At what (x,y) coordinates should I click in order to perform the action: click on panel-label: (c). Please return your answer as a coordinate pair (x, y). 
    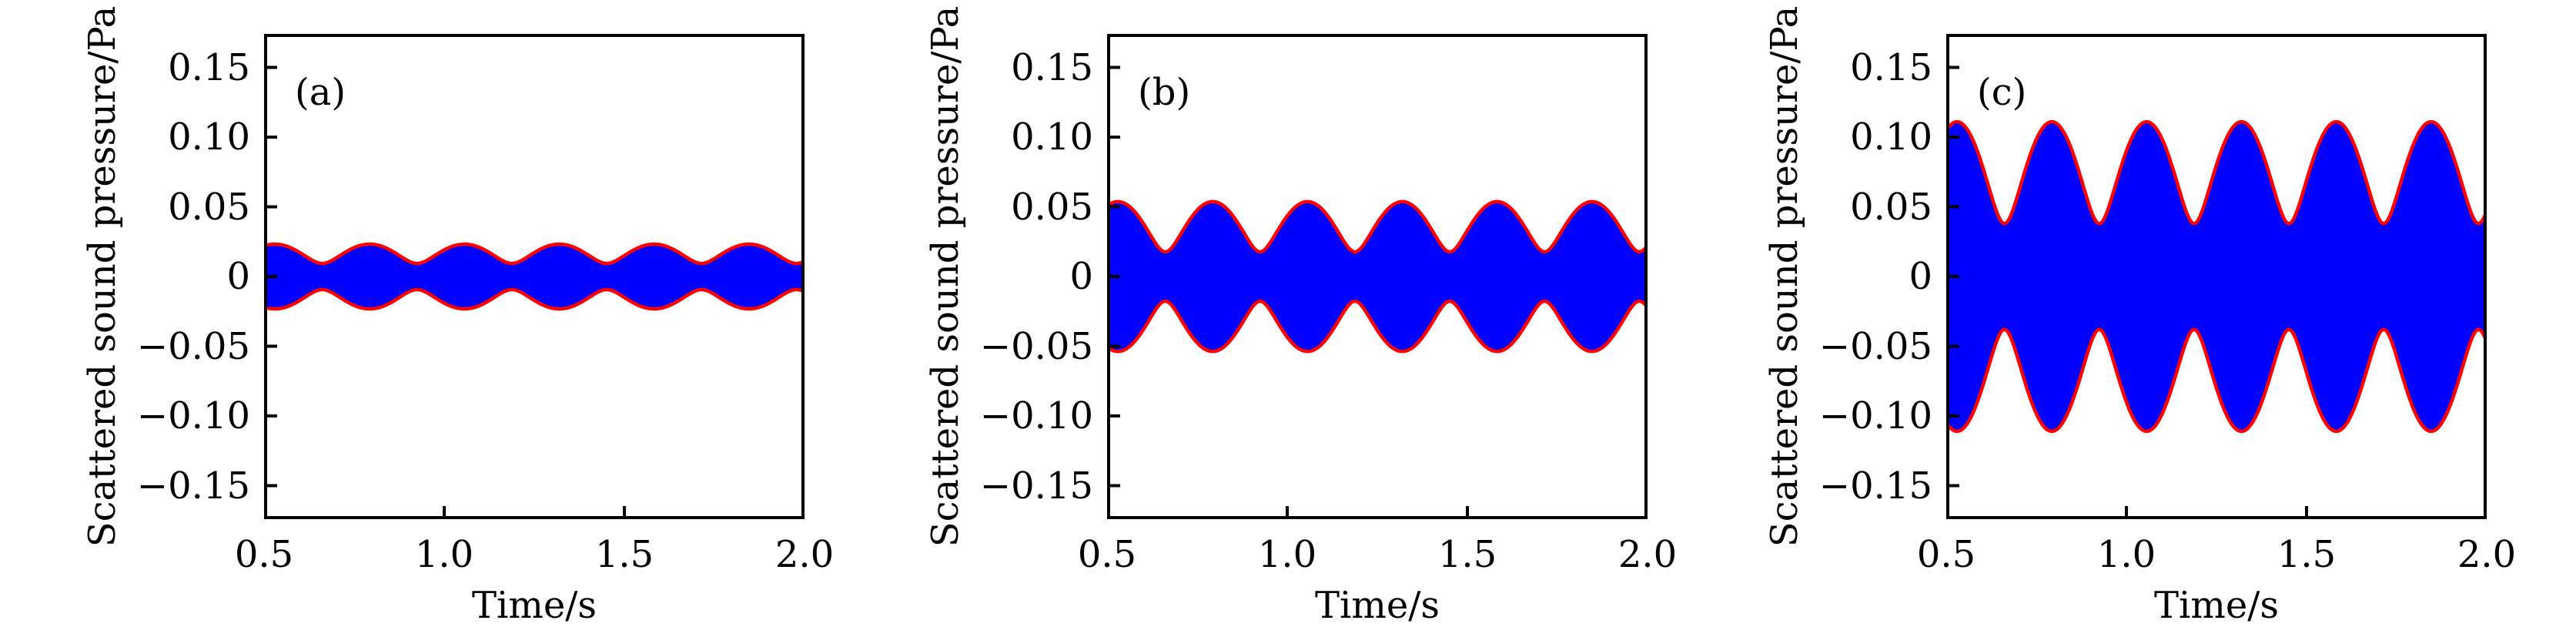
    Looking at the image, I should click on (2002, 92).